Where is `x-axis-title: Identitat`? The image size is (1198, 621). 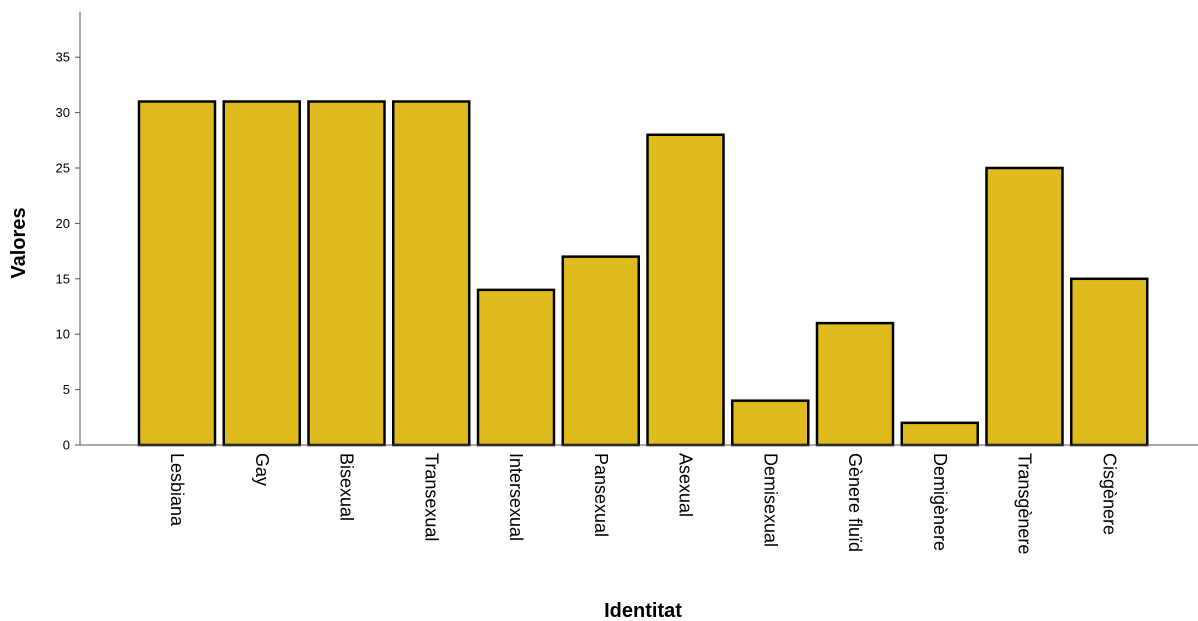 x-axis-title: Identitat is located at coordinates (643, 610).